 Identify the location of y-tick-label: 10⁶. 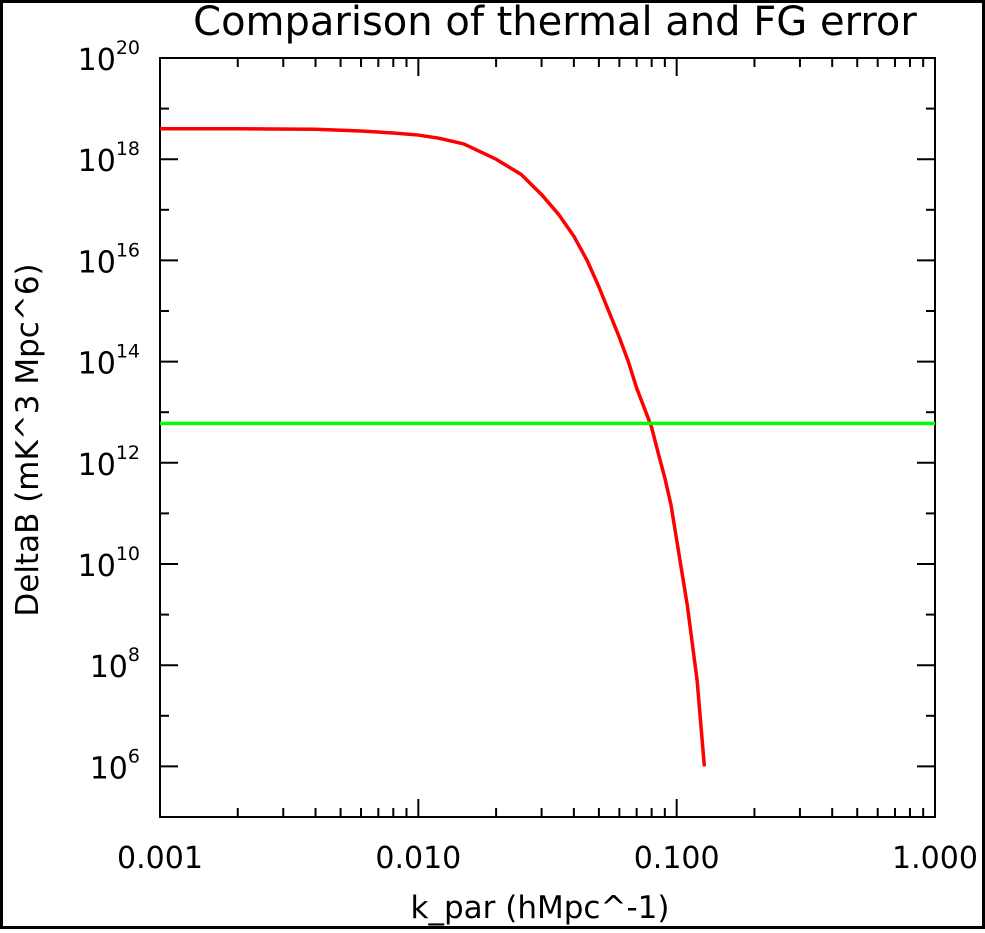
(115, 765).